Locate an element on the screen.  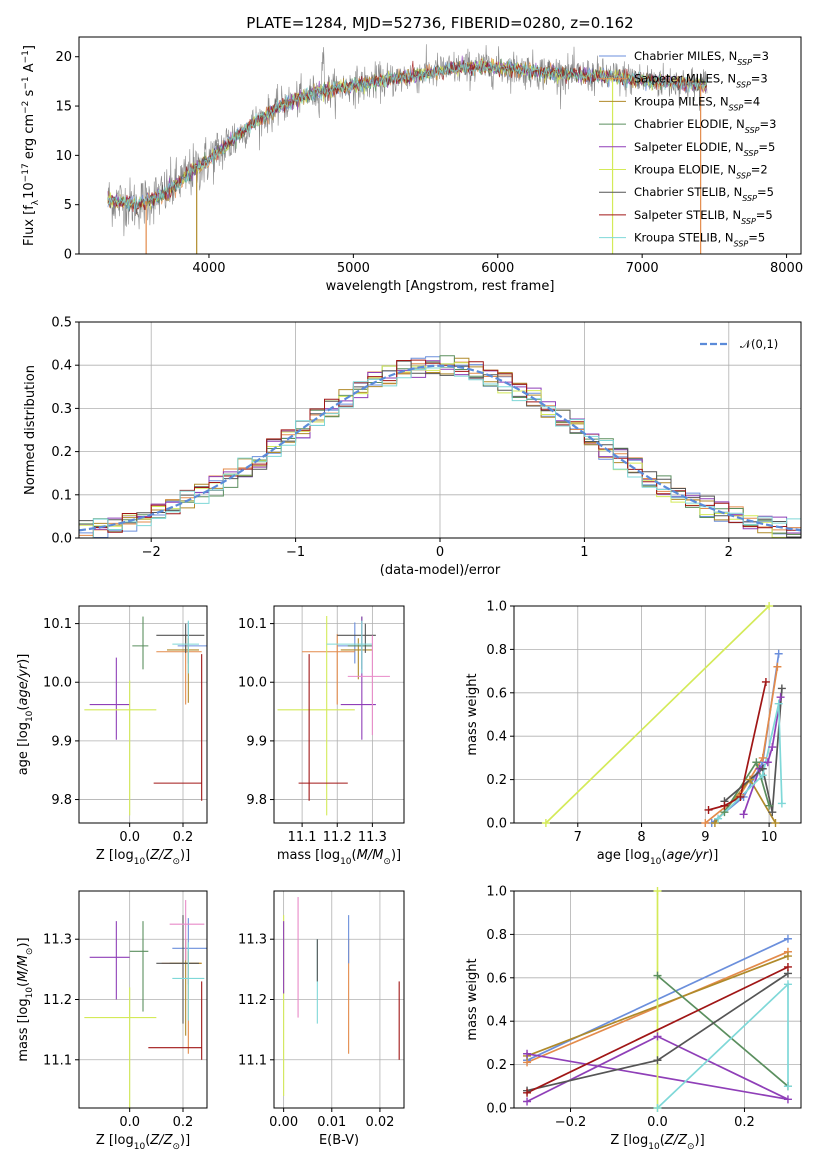
legend-name: Kroupa ELODIE, N is located at coordinates (685, 170).